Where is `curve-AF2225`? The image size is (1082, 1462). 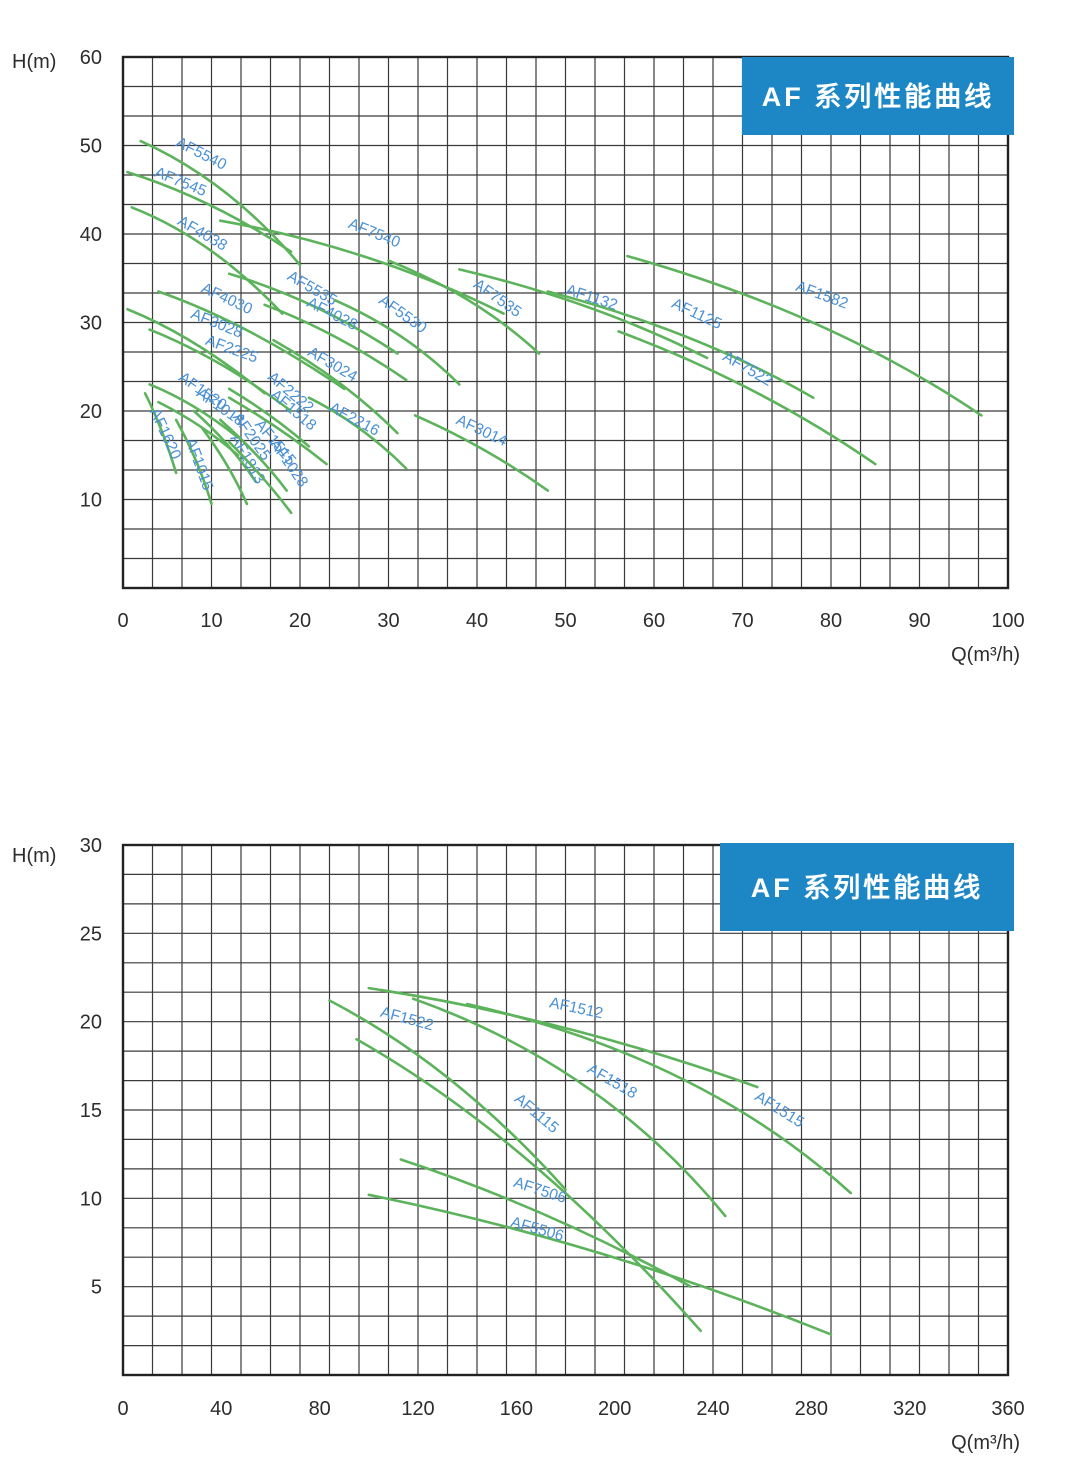
curve-AF2225 is located at coordinates (220, 370).